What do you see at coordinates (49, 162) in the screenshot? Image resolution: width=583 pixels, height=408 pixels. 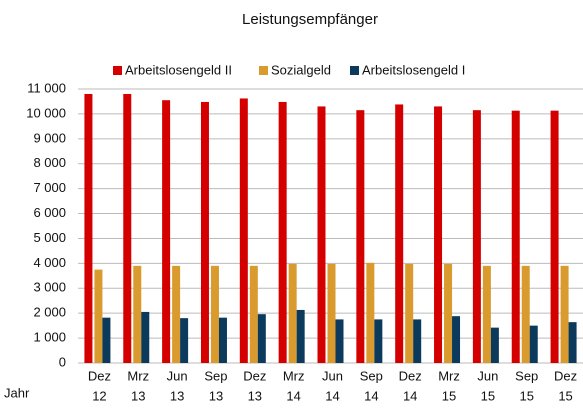 I see `y-tick-label: 8 000` at bounding box center [49, 162].